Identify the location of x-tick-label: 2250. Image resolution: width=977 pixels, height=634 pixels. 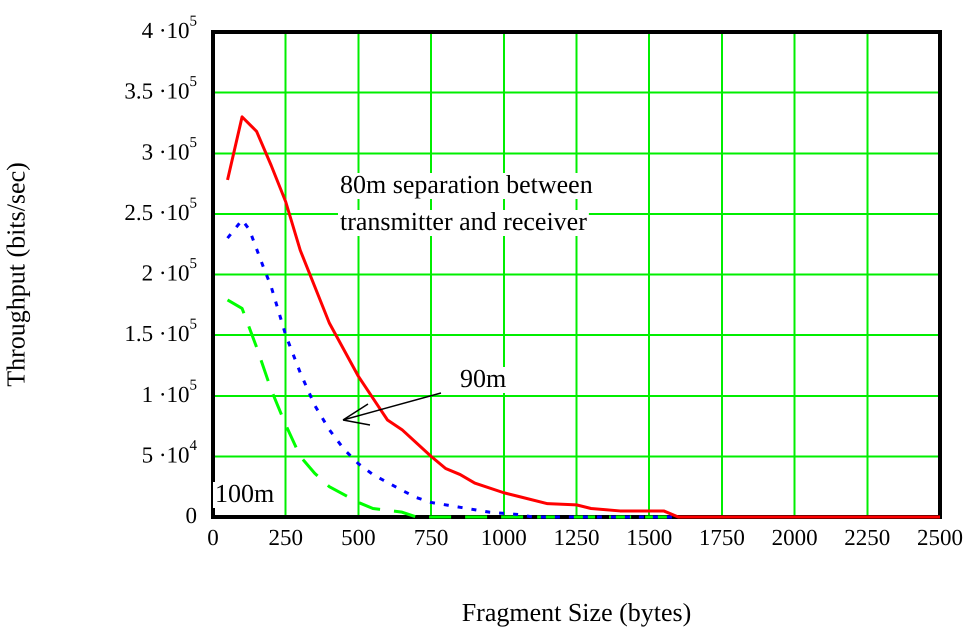
(867, 537).